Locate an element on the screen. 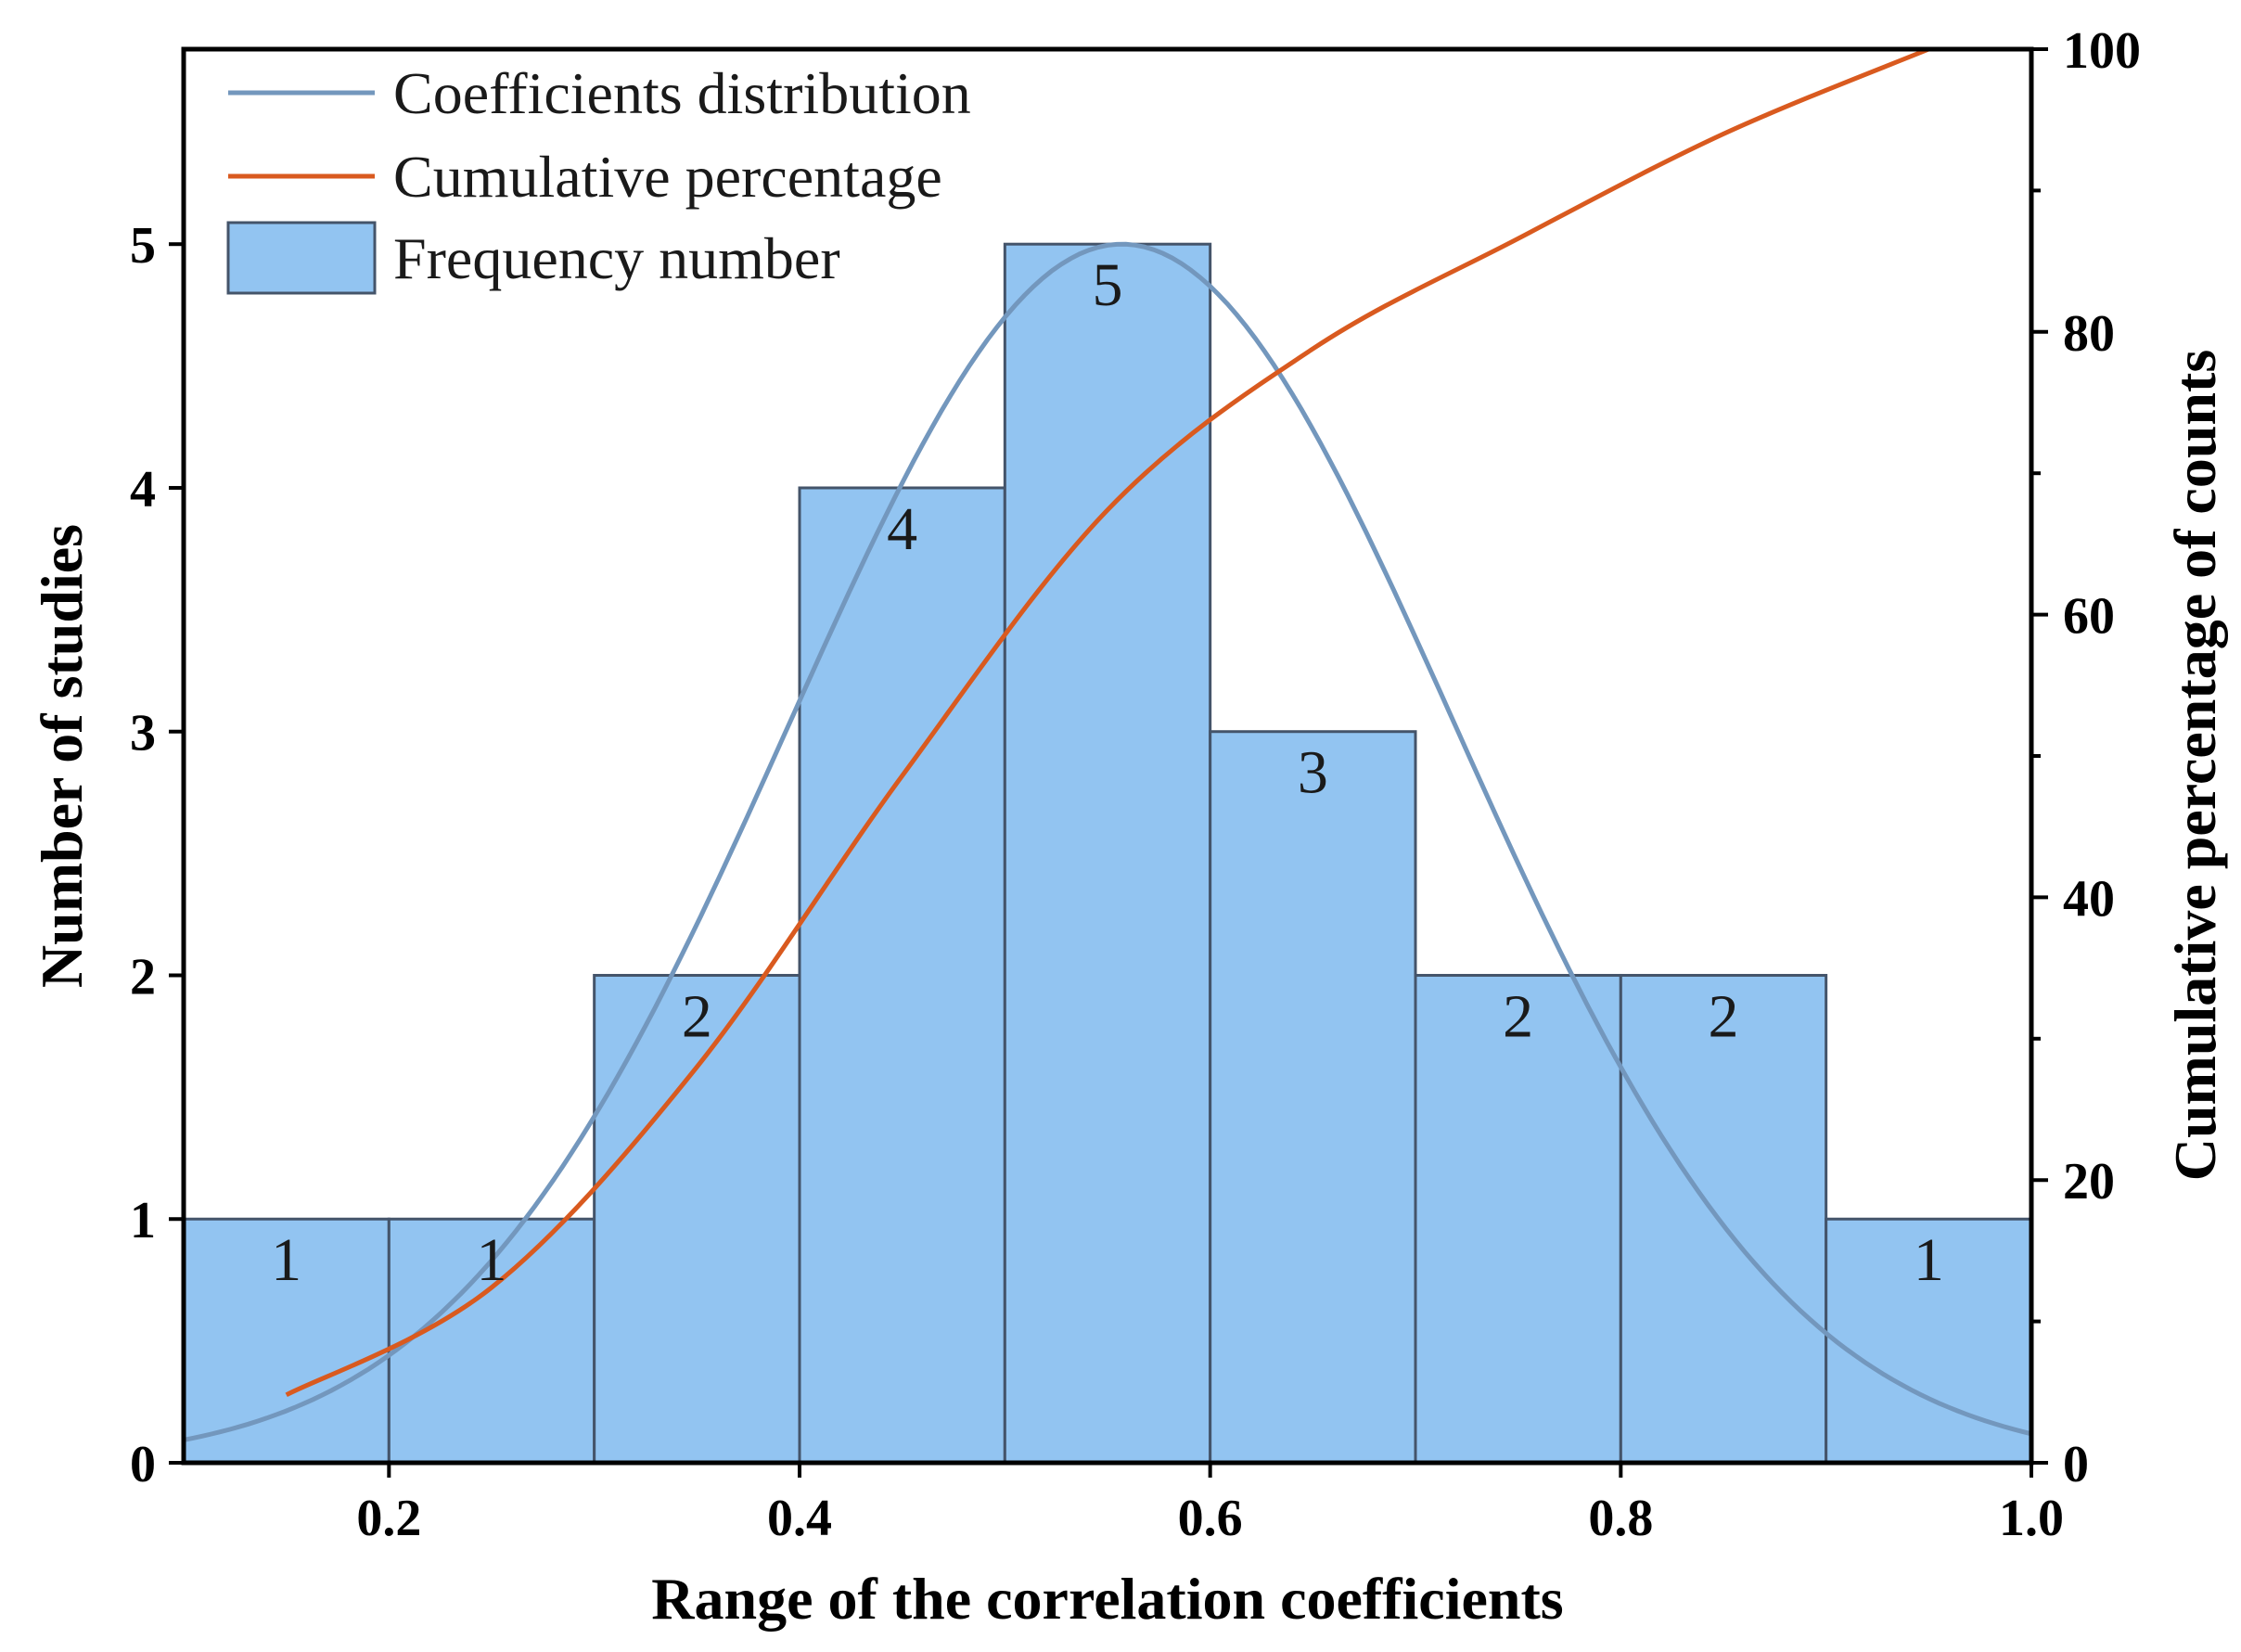 The height and width of the screenshot is (1652, 2241). bar-value-label-5: 3 is located at coordinates (1313, 773).